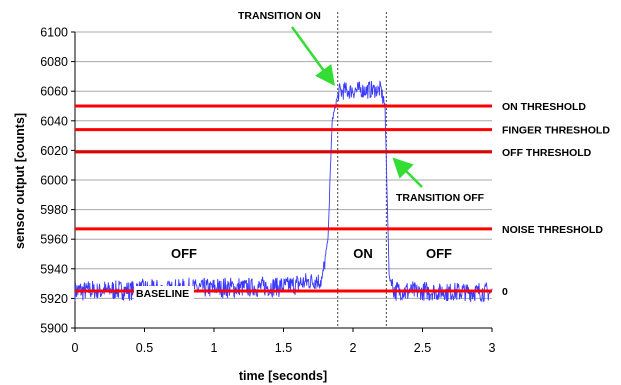  I want to click on y-tick-label: 6080, so click(54, 62).